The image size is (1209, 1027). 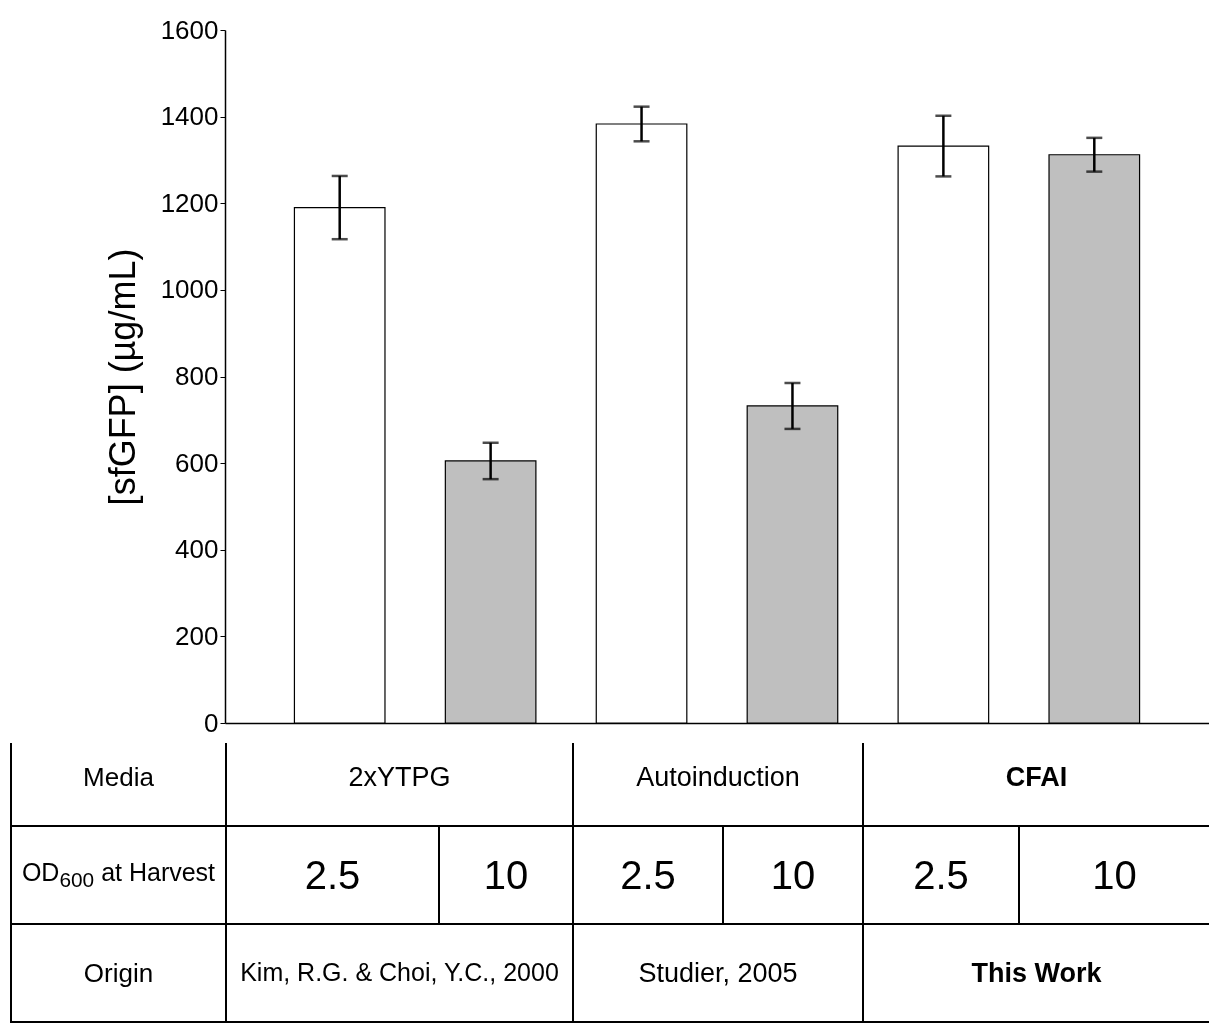 What do you see at coordinates (189, 289) in the screenshot?
I see `y-tick-label: 1000` at bounding box center [189, 289].